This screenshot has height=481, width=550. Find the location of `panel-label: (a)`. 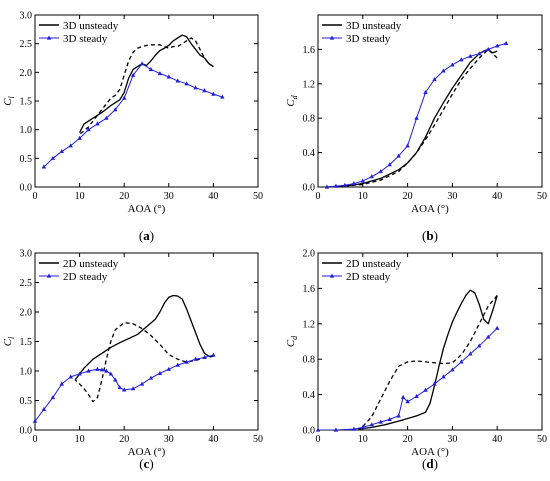

panel-label: (a) is located at coordinates (146, 235).